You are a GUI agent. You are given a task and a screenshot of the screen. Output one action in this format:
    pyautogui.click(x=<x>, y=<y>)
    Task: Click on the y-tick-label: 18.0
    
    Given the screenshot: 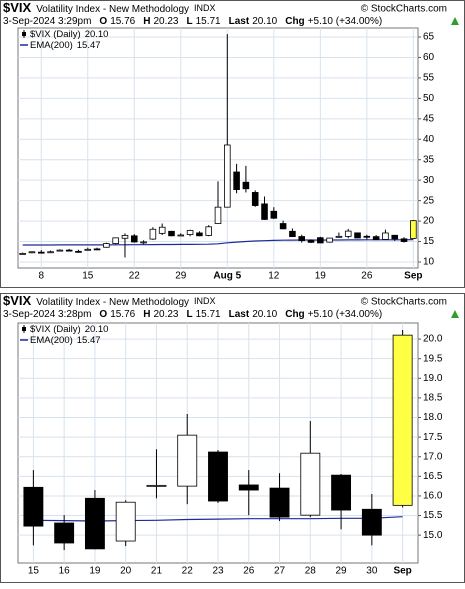 What is the action you would take?
    pyautogui.click(x=433, y=417)
    